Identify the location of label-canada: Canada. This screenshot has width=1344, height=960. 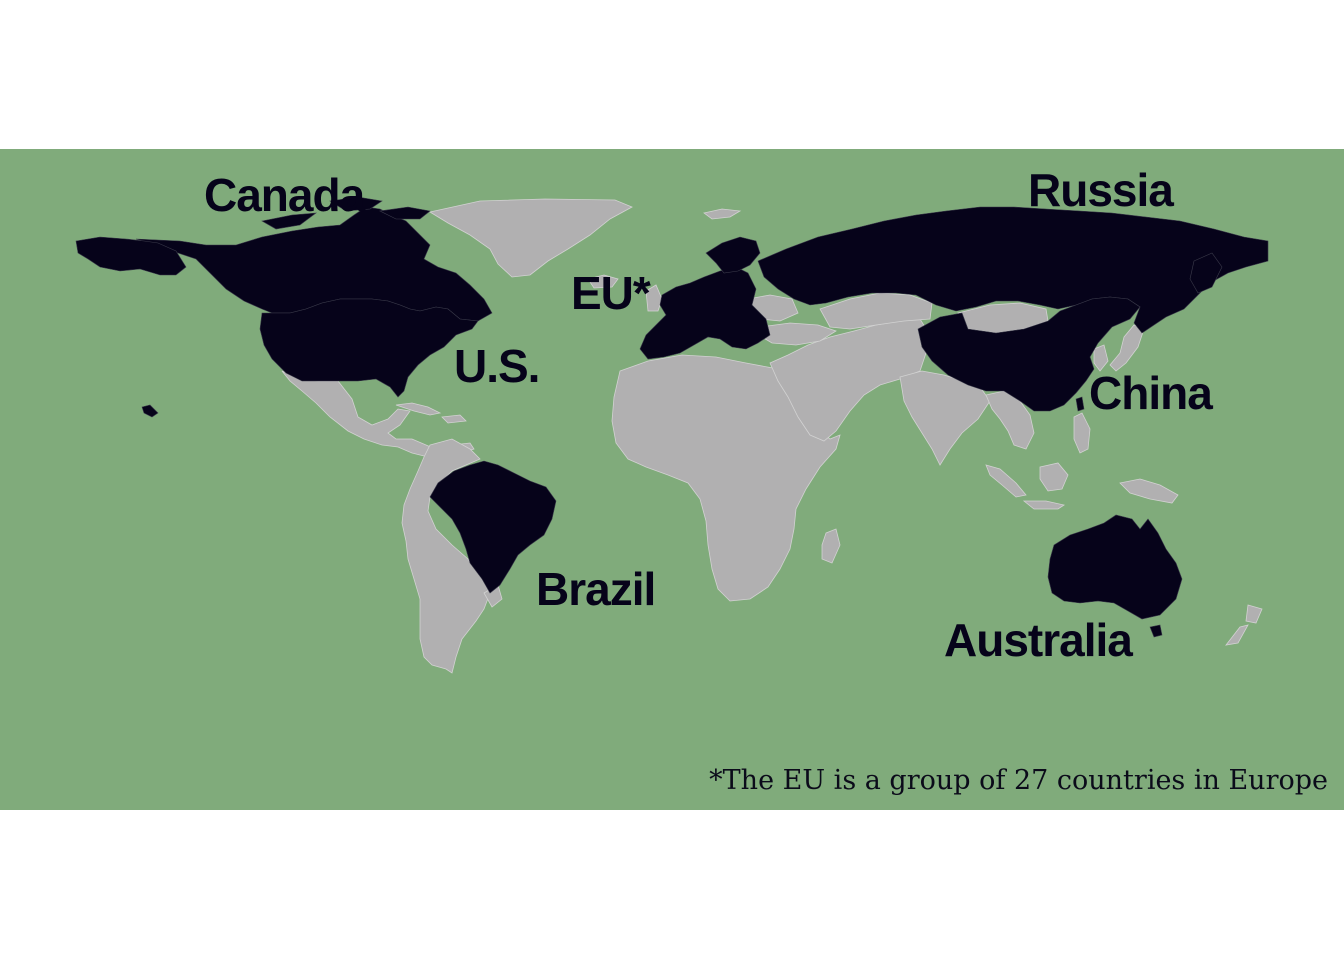
(285, 195).